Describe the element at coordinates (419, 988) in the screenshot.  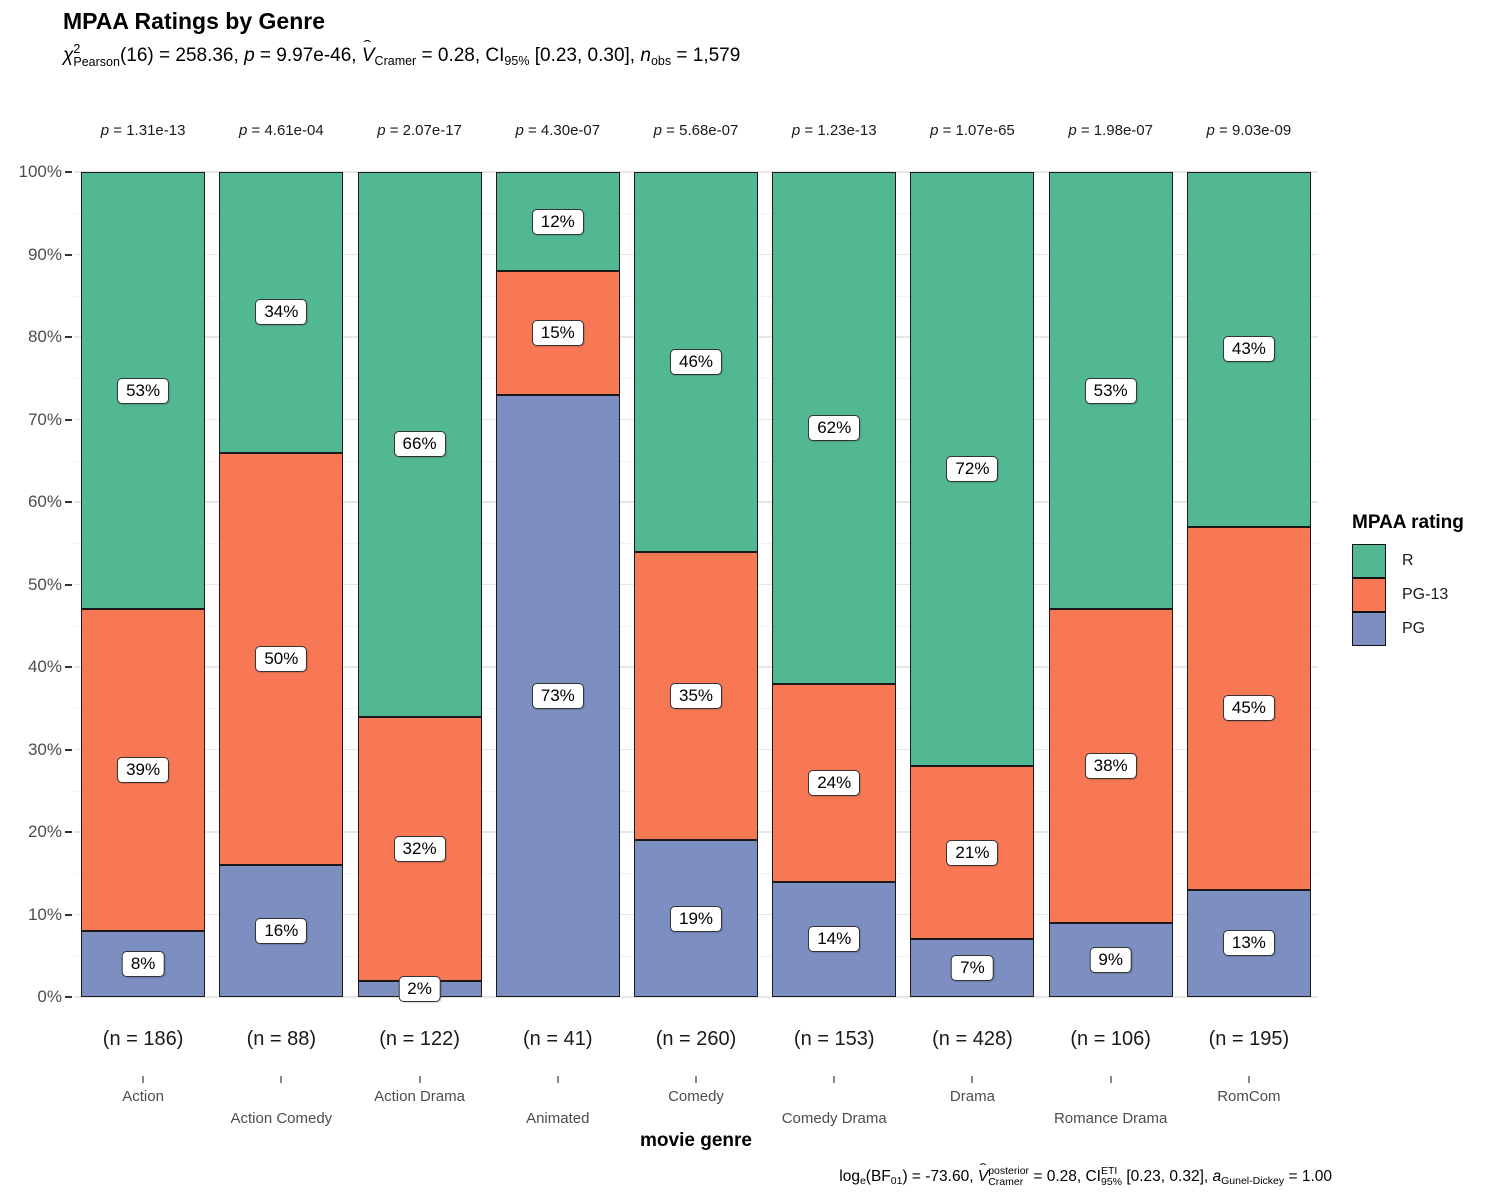
I see `percent-label: 2%` at that location.